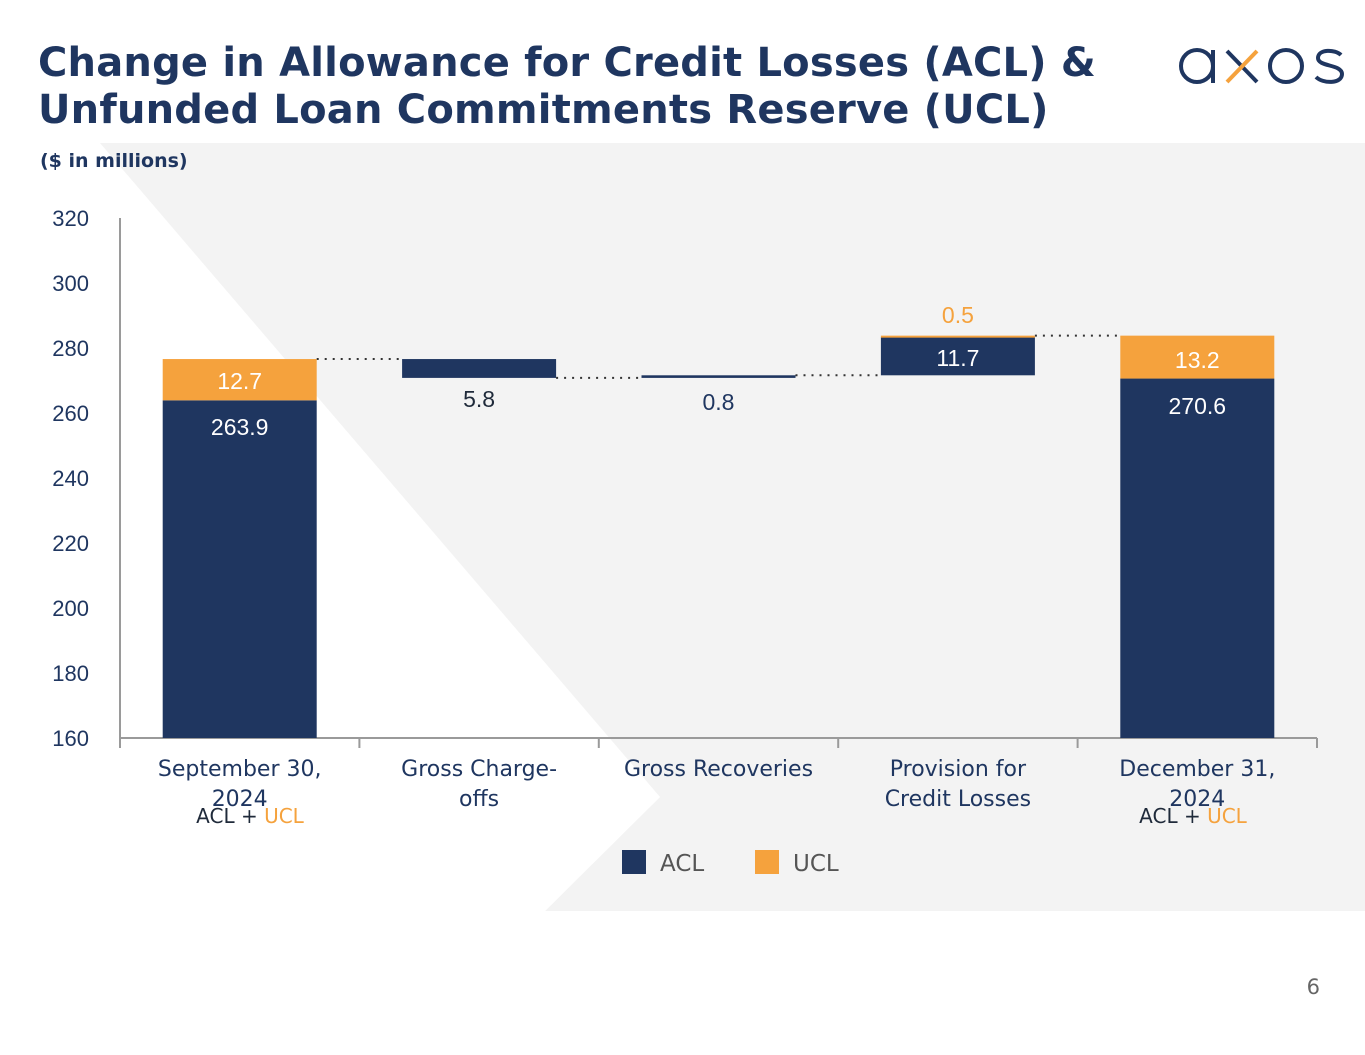 Image resolution: width=1365 pixels, height=1055 pixels. Describe the element at coordinates (634, 862) in the screenshot. I see `acl-legend-swatch` at that location.